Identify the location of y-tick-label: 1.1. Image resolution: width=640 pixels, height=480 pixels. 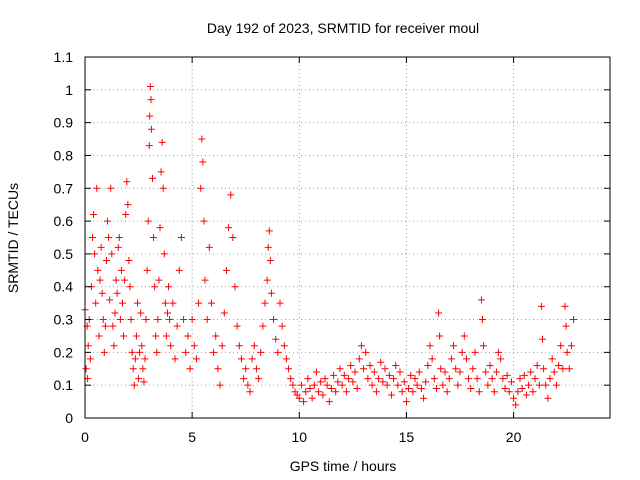
(64, 57).